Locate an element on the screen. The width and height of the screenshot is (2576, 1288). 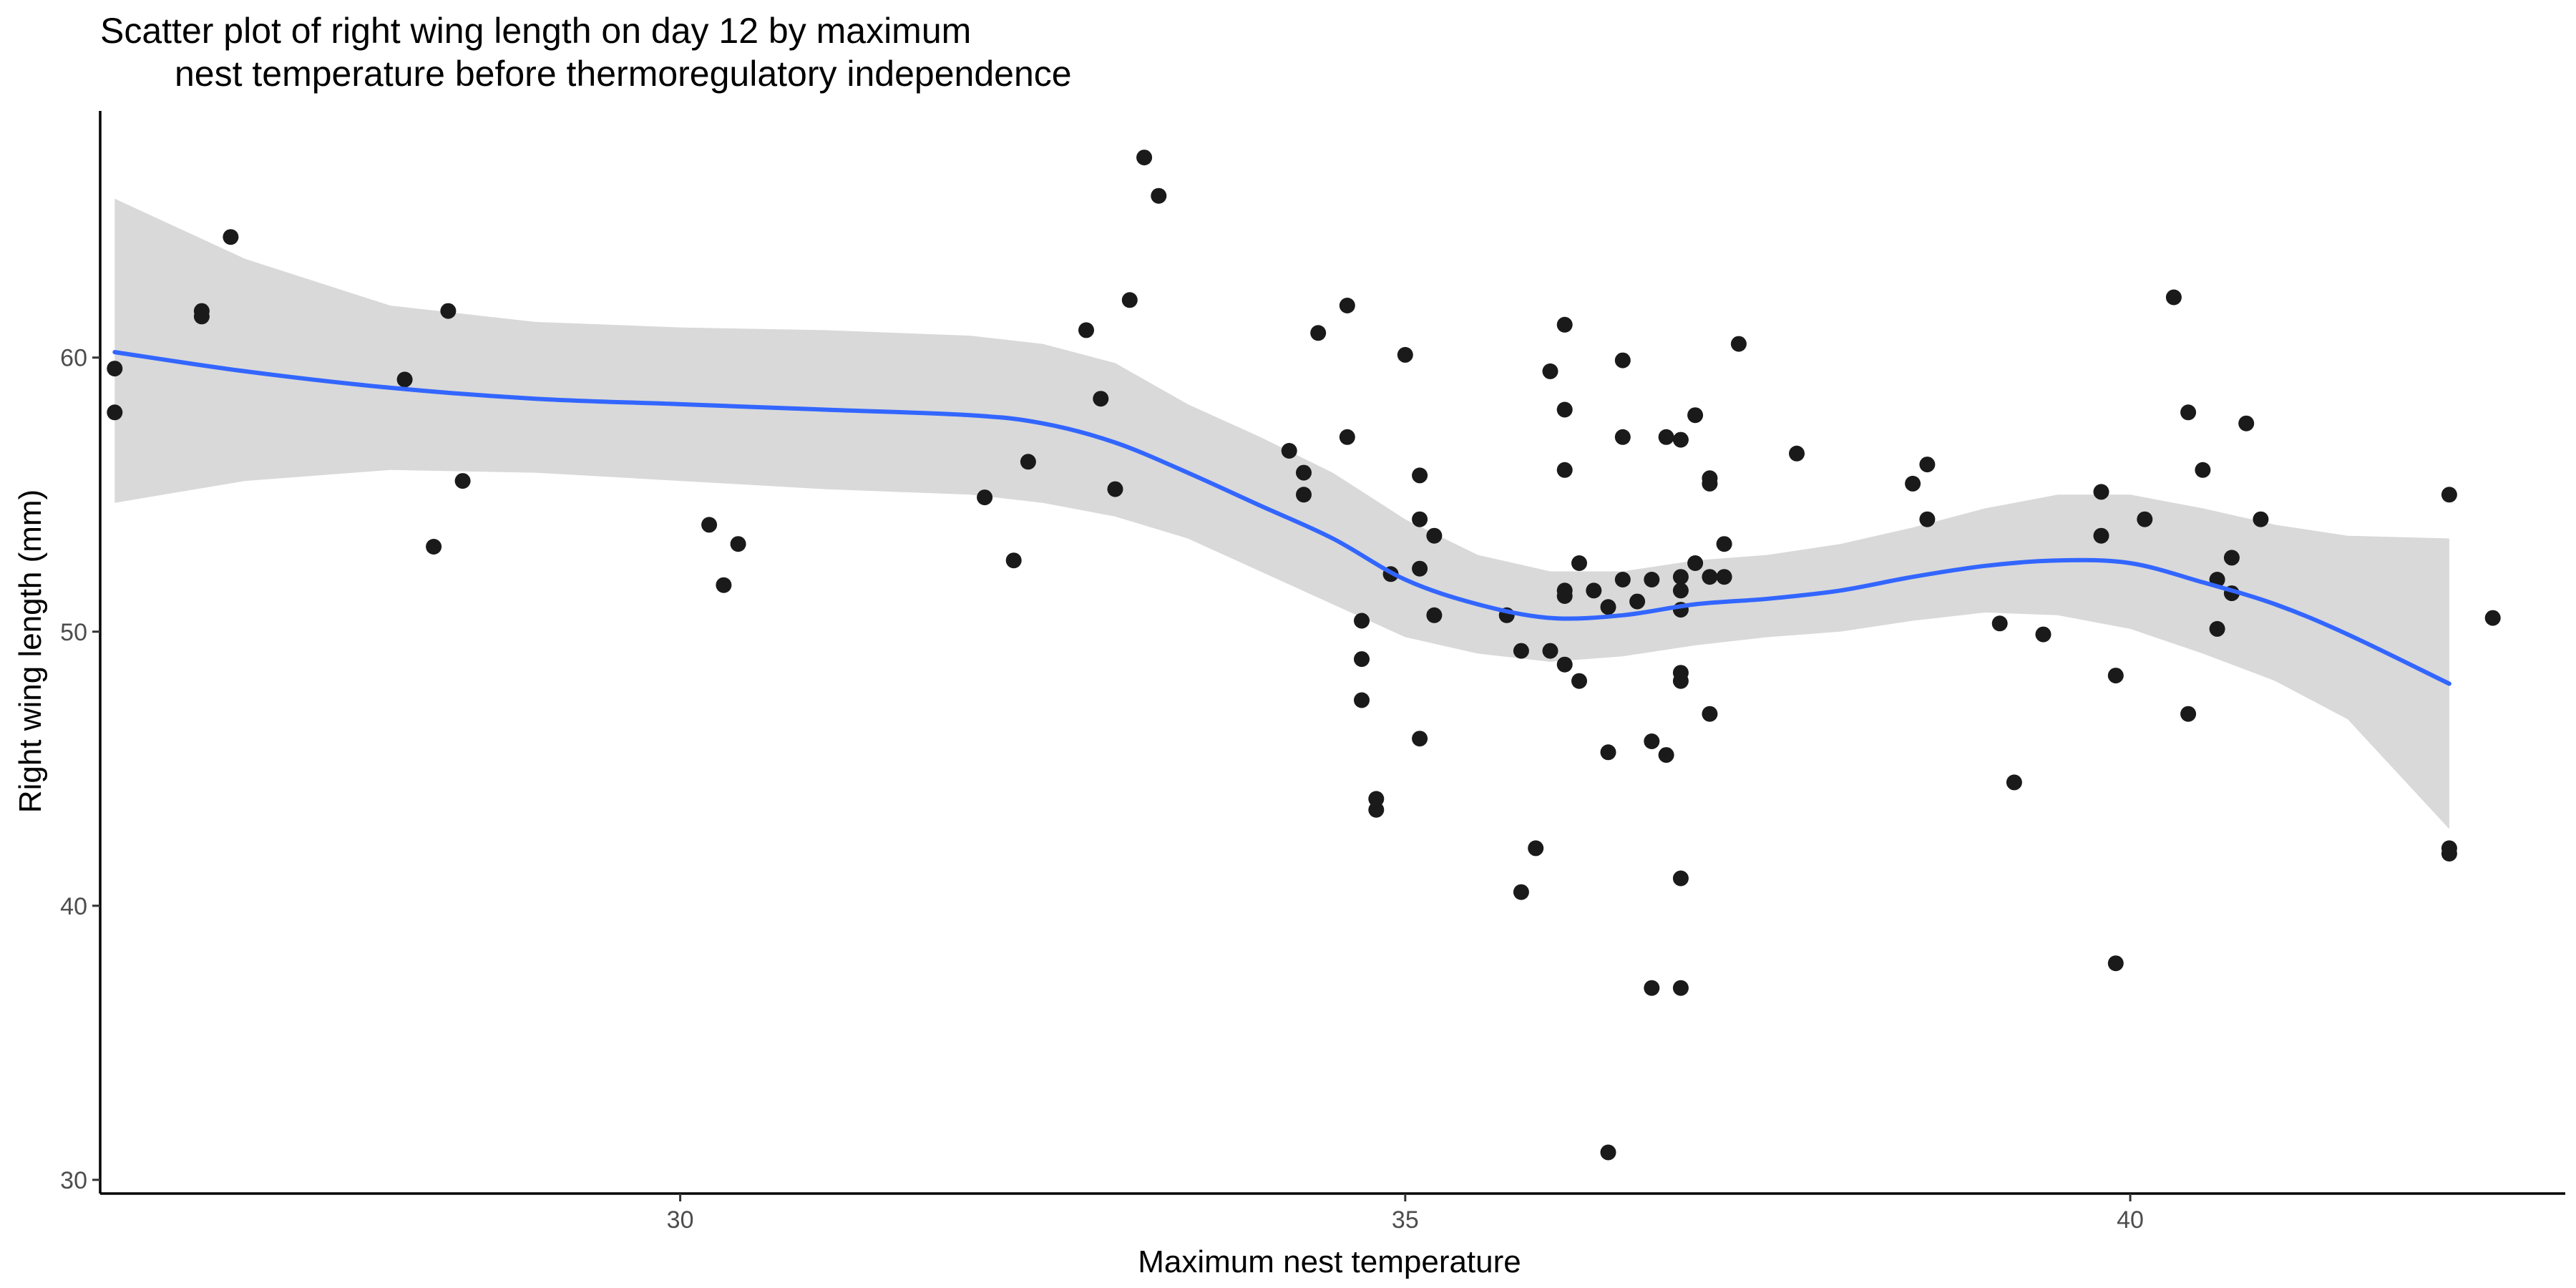
y-tick-label-50: 50 is located at coordinates (73, 632).